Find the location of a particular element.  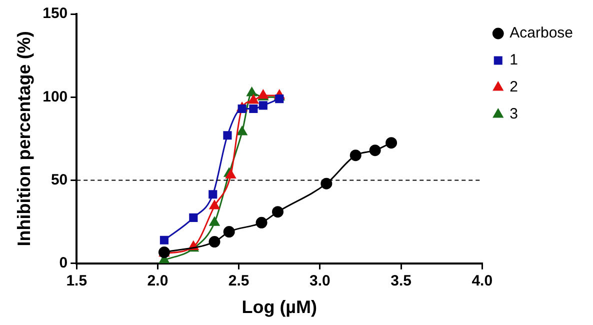

x-tick-label: 4.0 is located at coordinates (482, 281).